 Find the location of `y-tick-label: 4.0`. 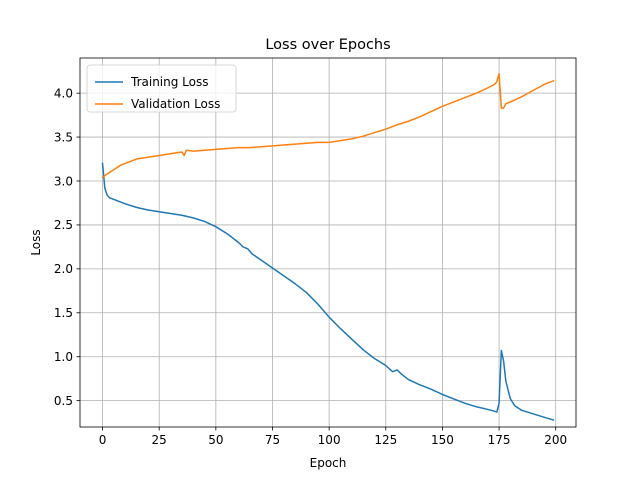

y-tick-label: 4.0 is located at coordinates (63, 93).